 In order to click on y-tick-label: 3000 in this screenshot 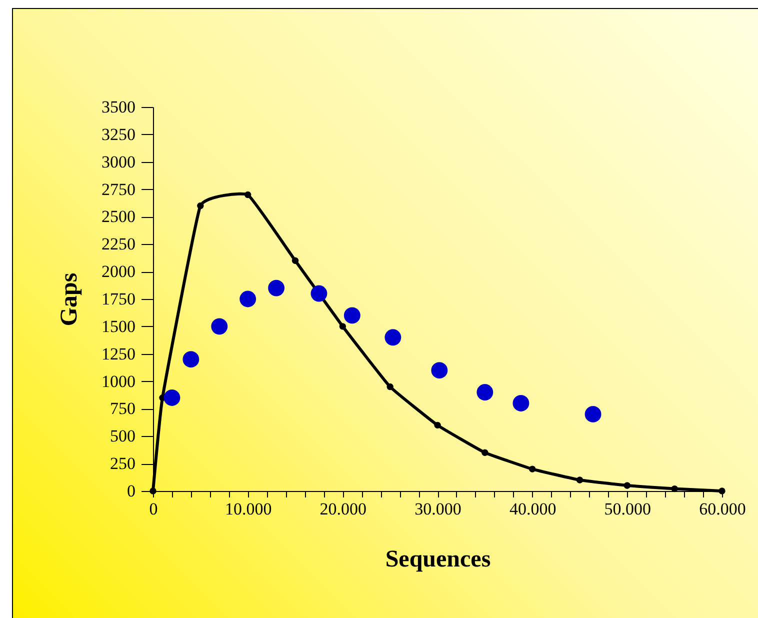, I will do `click(119, 162)`.